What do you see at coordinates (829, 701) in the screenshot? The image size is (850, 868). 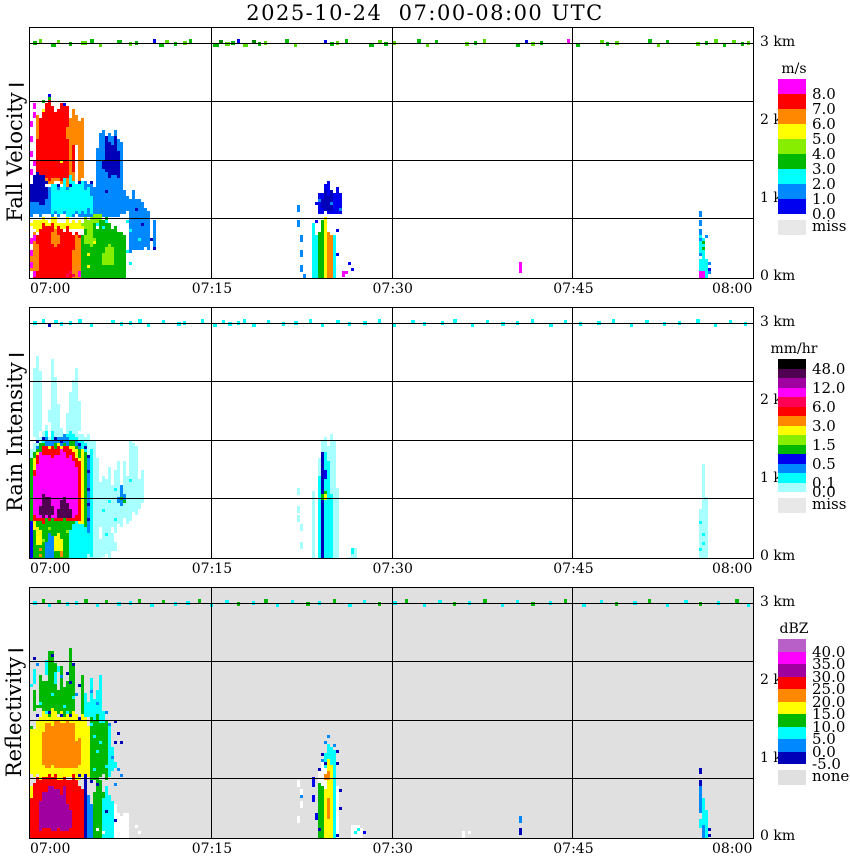 I see `legend-value-label: 20.0` at bounding box center [829, 701].